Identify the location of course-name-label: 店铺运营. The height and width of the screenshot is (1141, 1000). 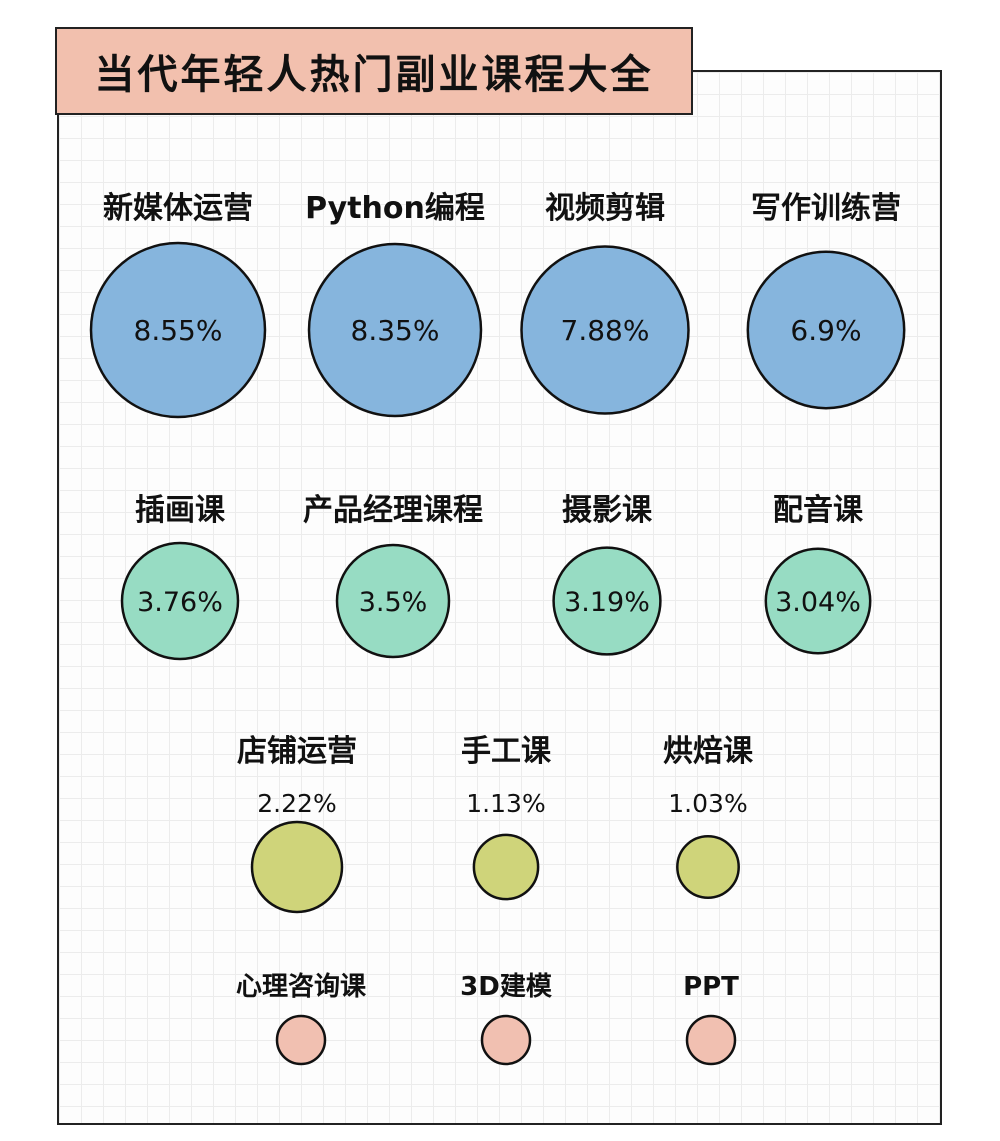
(297, 751).